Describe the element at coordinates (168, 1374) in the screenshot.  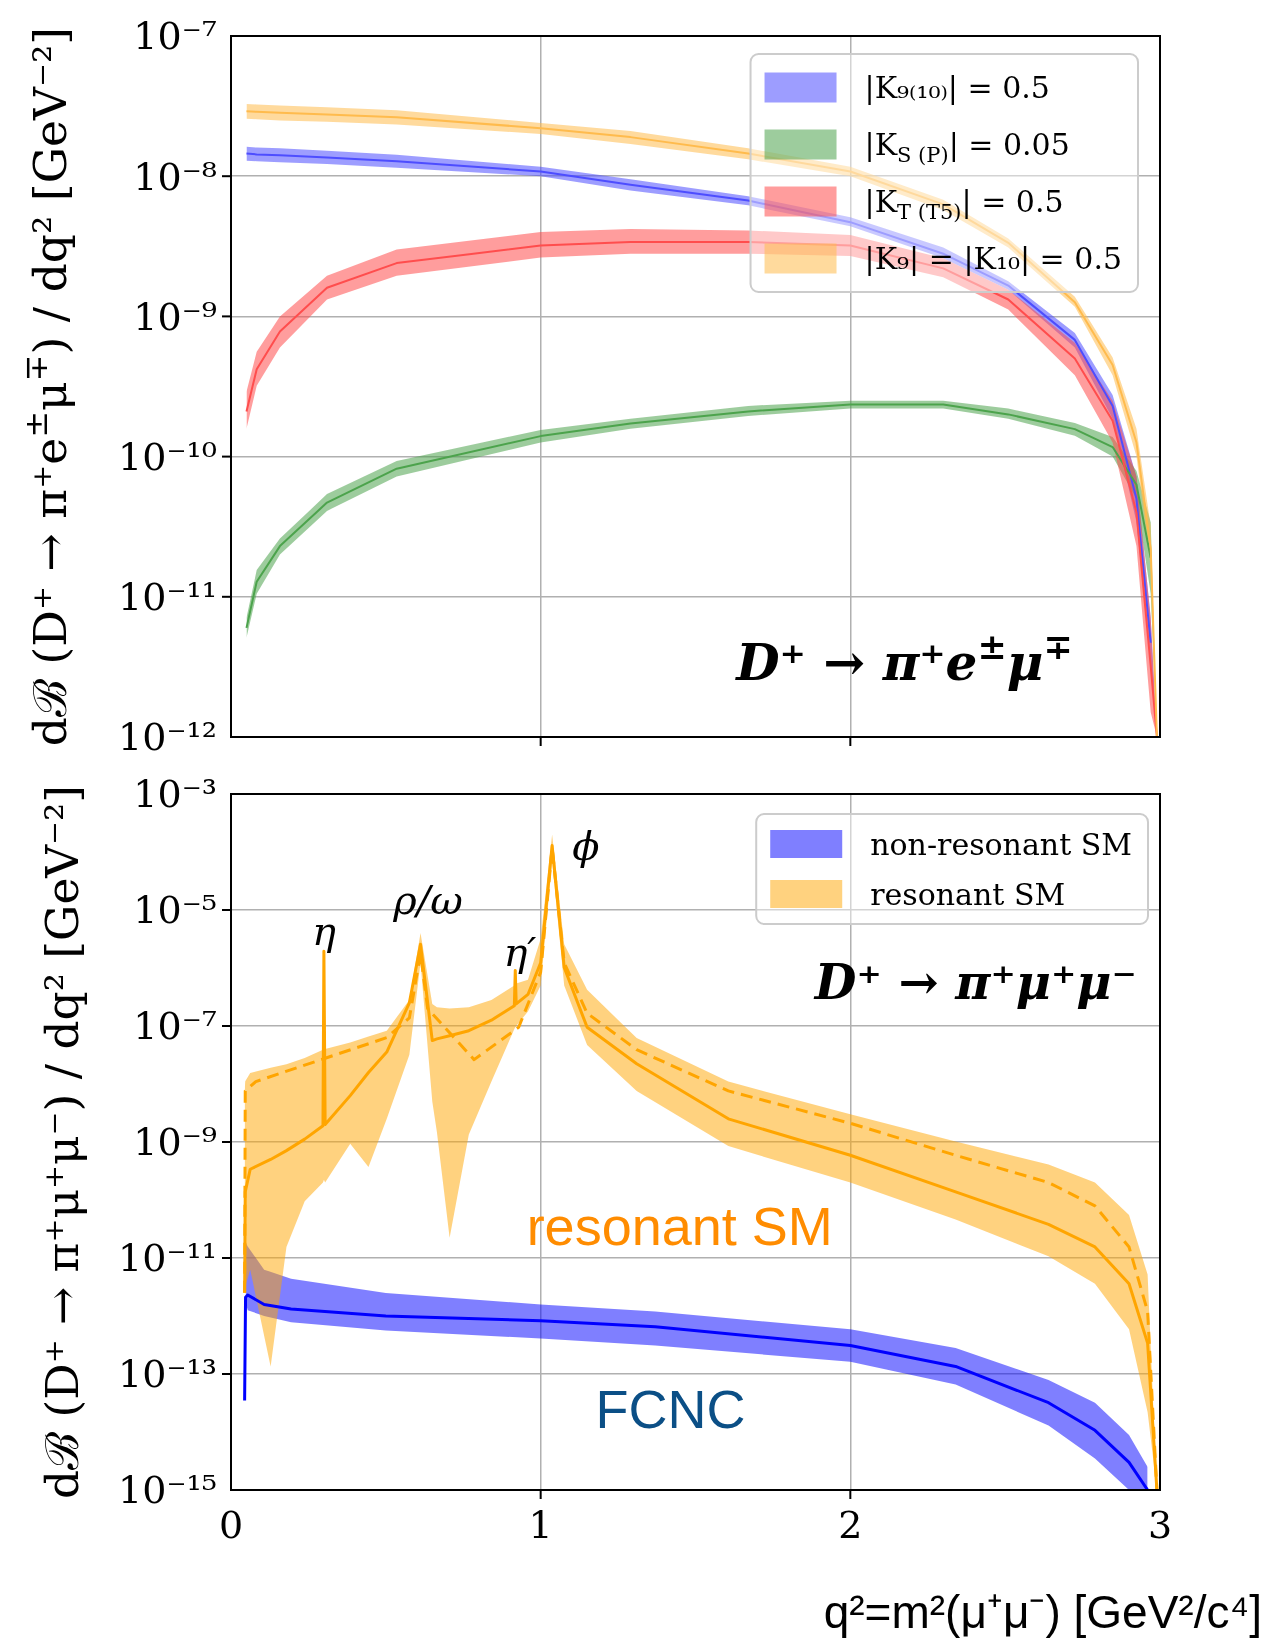
I see `y-tick-label: 10⁻¹³` at that location.